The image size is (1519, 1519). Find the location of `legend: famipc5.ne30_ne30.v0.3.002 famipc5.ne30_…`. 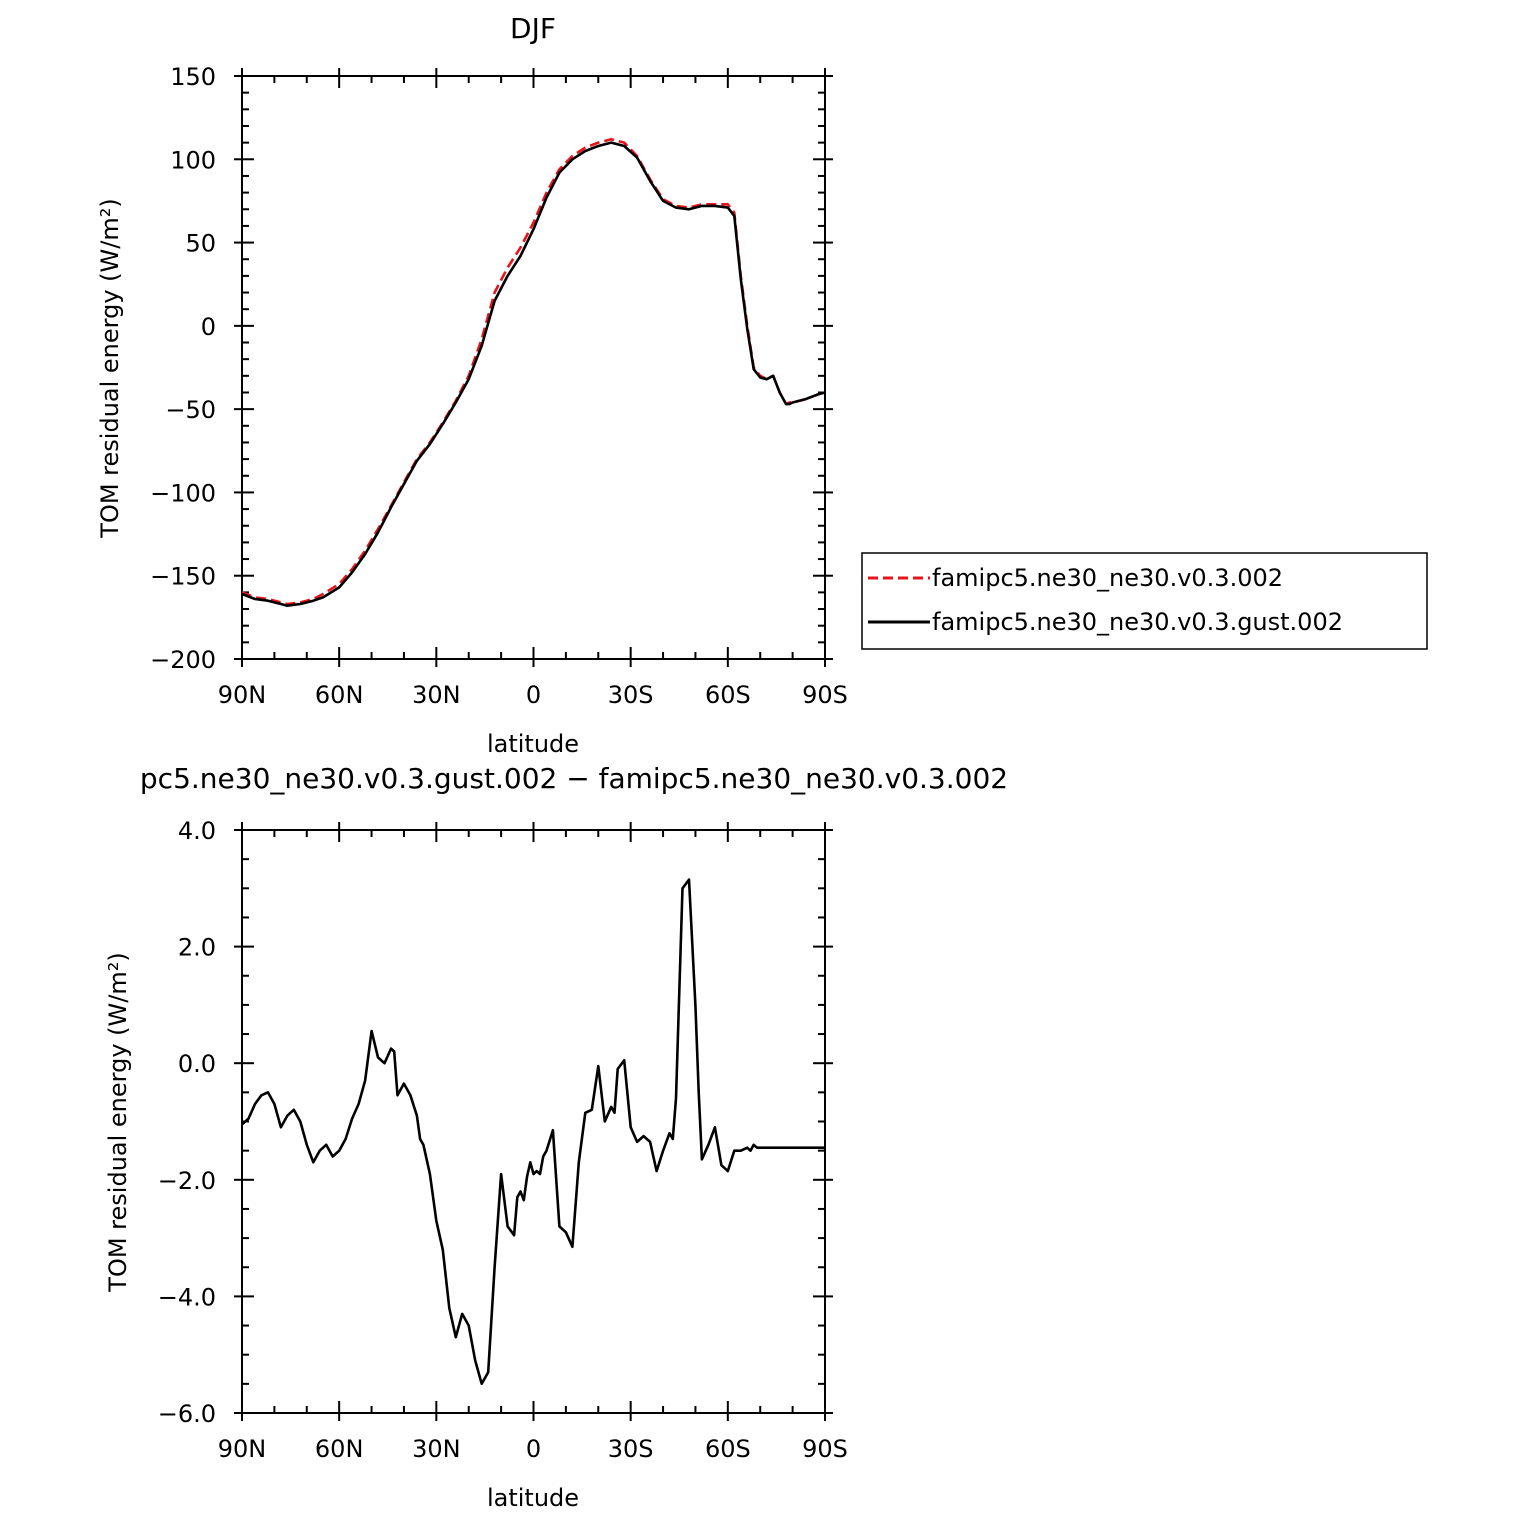

legend: famipc5.ne30_ne30.v0.3.002 famipc5.ne30_… is located at coordinates (1144, 601).